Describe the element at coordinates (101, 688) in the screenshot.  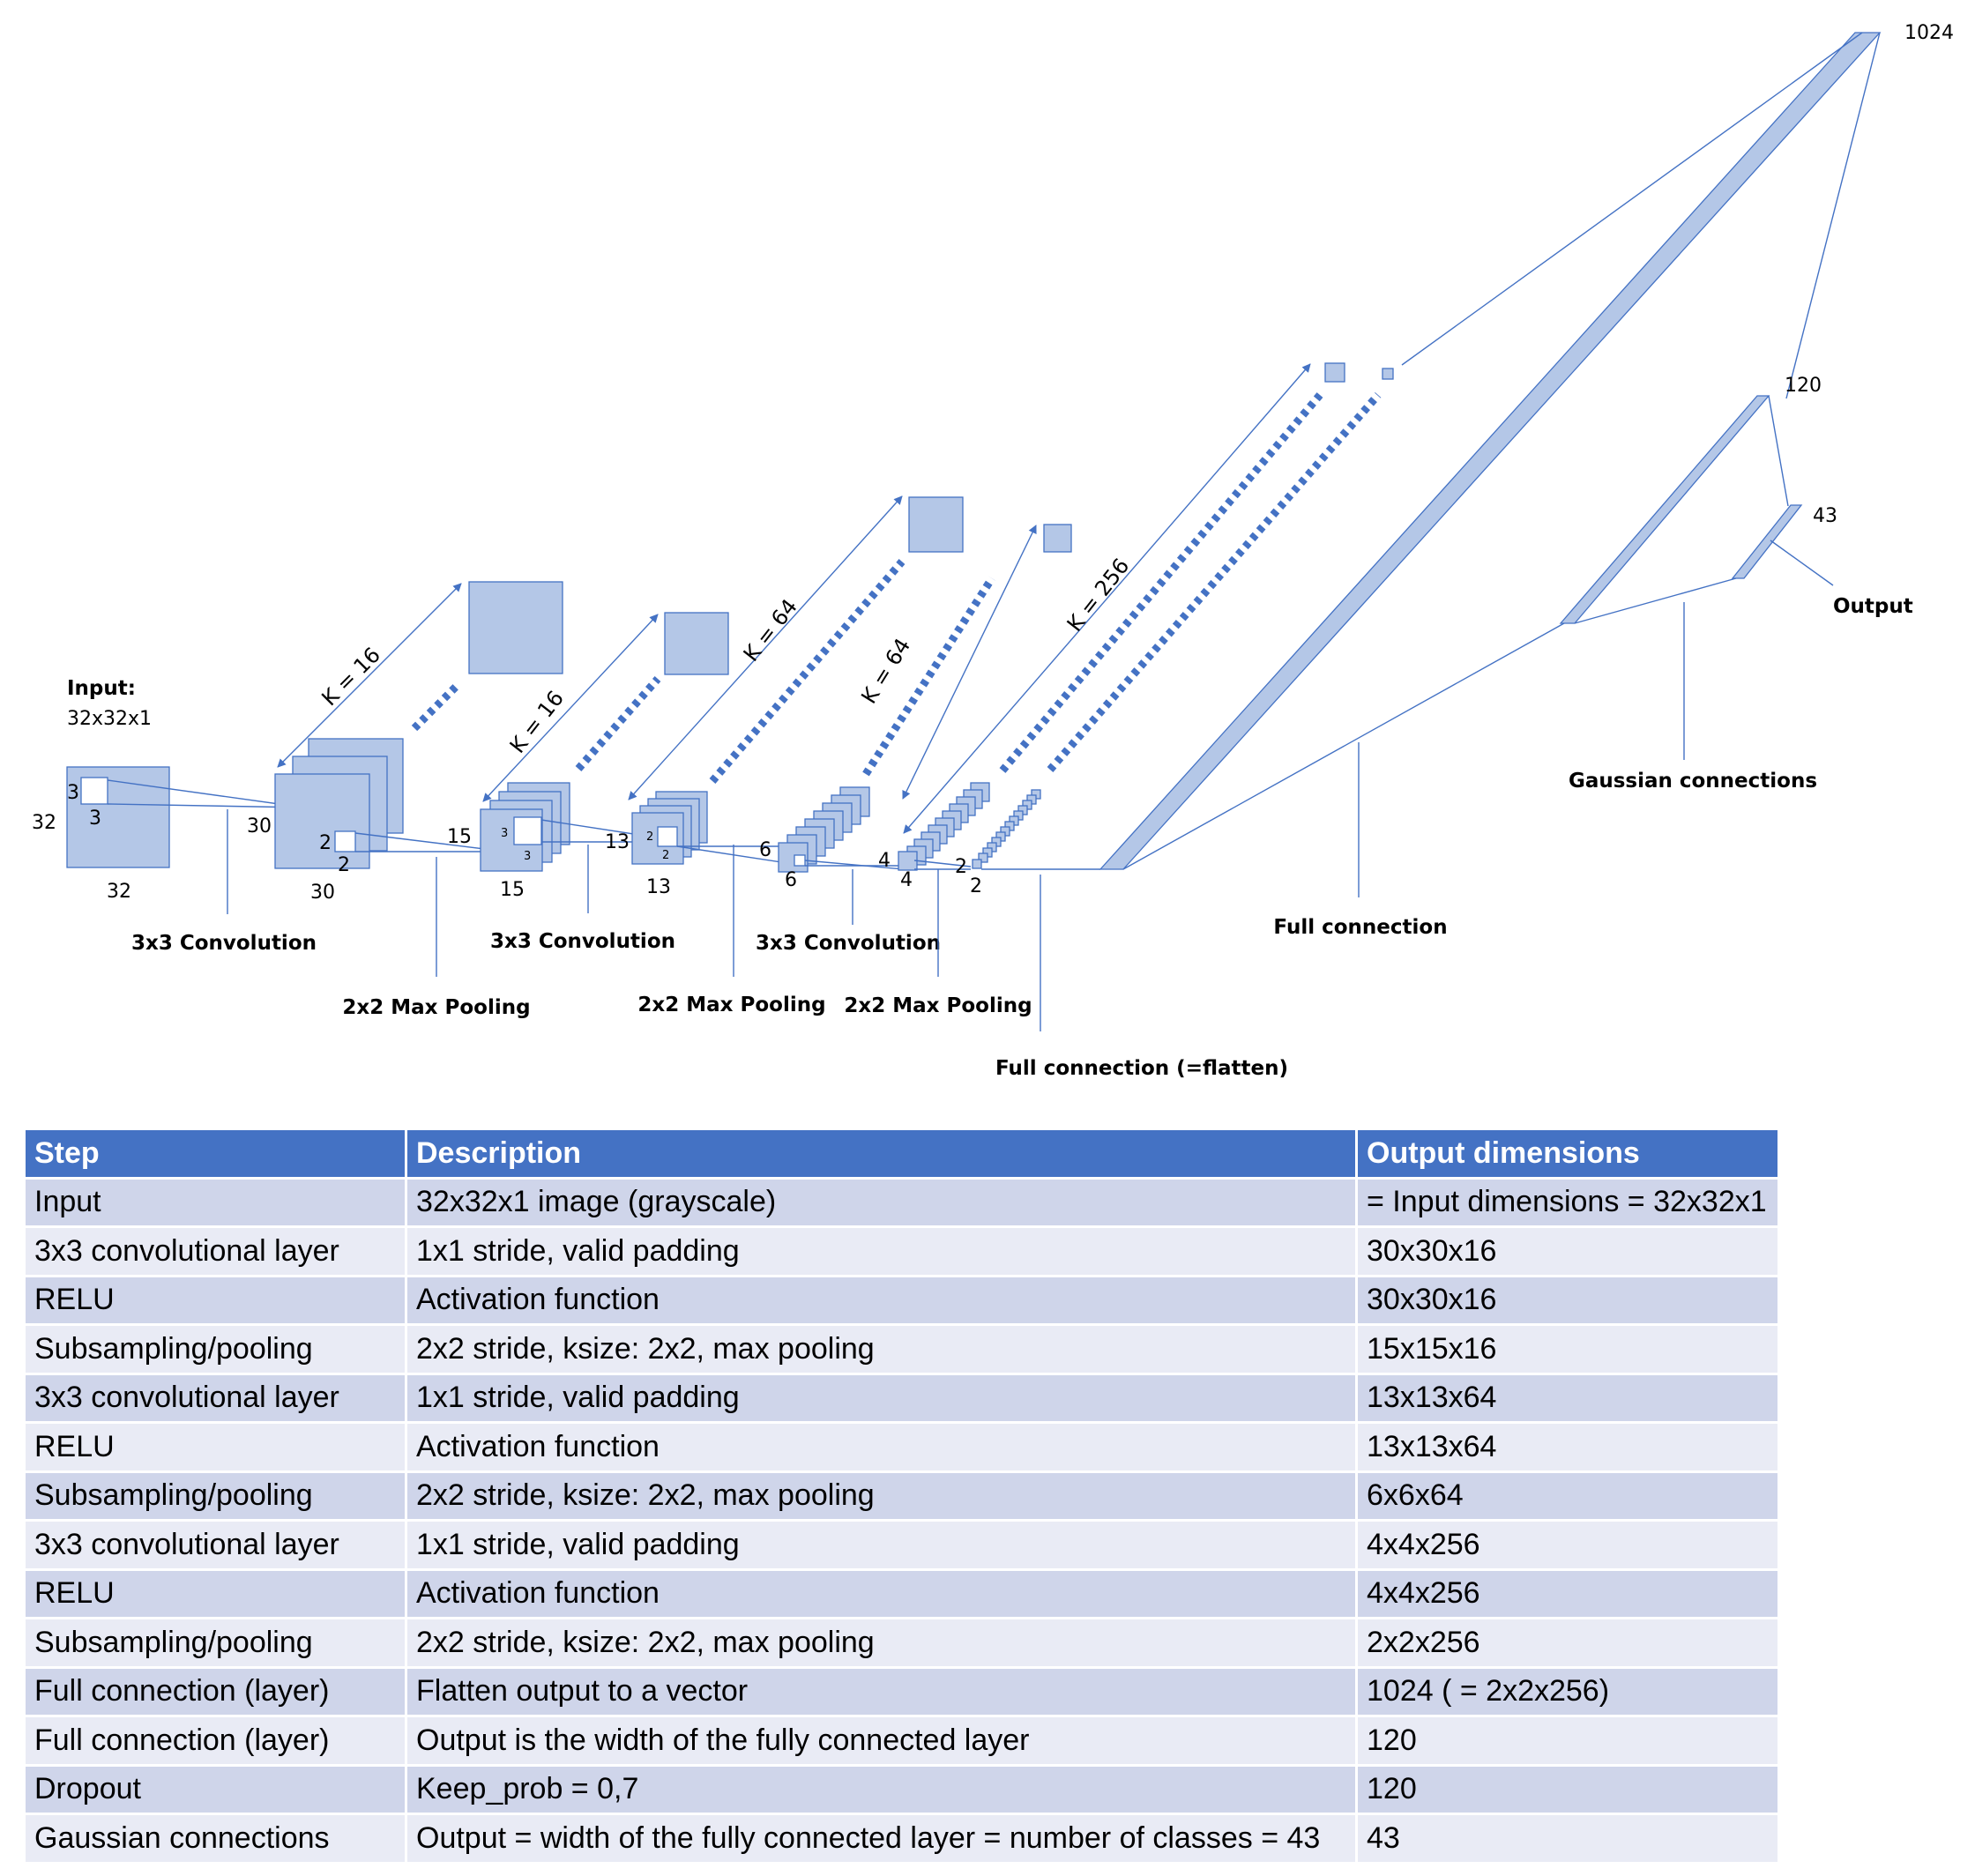
I see `input-title: Input:` at that location.